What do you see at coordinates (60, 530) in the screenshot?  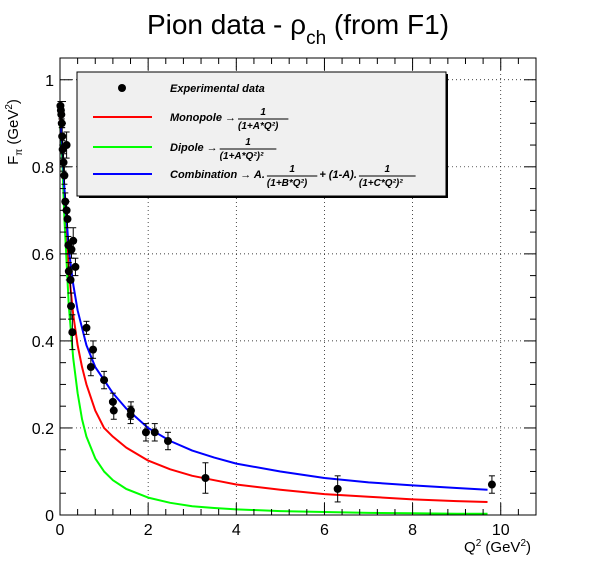 I see `x-tick-label: 0` at bounding box center [60, 530].